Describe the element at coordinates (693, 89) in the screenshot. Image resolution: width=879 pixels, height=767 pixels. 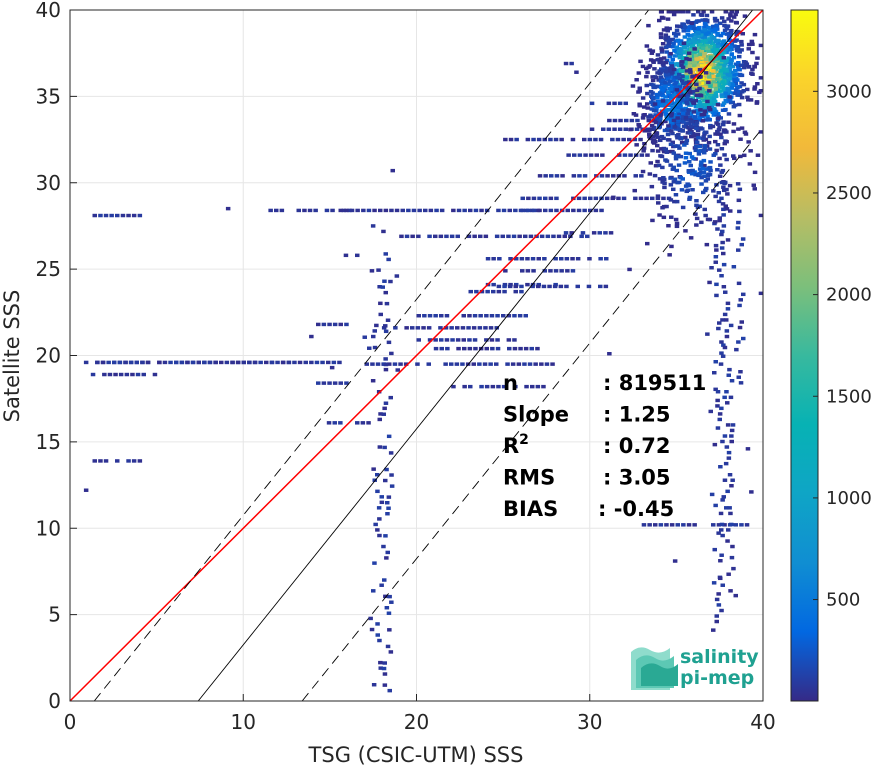
I see `density-cell-1934` at that location.